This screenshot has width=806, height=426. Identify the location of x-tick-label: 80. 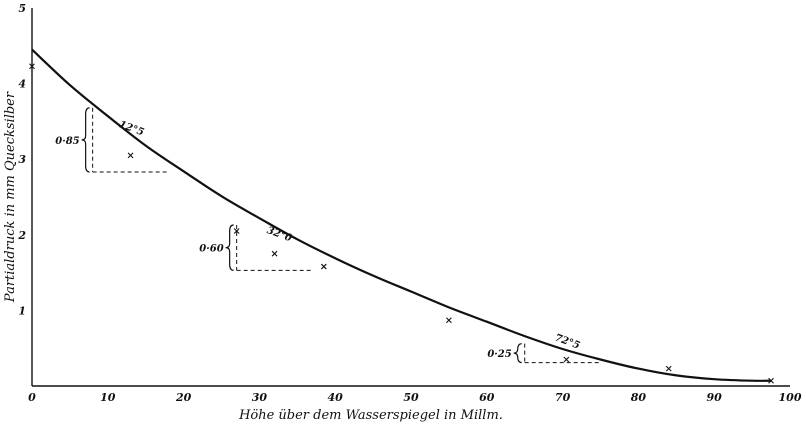
(639, 397).